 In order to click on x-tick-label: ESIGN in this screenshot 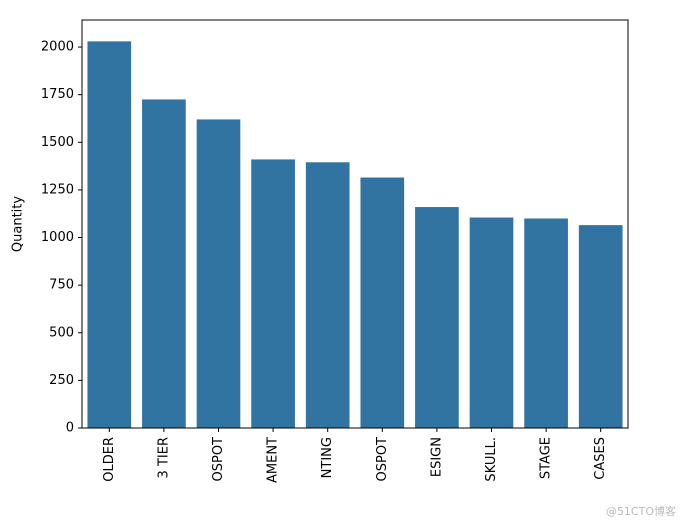, I will do `click(436, 457)`.